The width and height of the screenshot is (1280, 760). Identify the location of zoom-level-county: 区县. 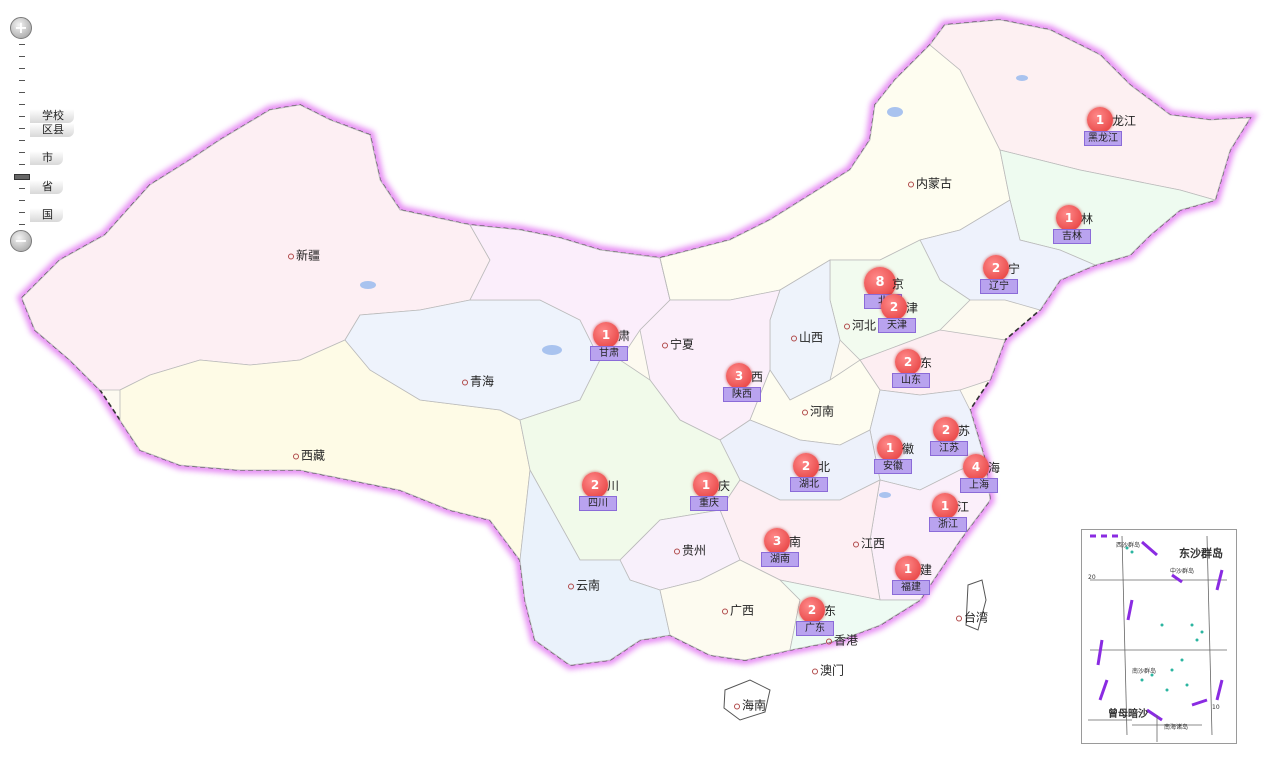
(52, 130).